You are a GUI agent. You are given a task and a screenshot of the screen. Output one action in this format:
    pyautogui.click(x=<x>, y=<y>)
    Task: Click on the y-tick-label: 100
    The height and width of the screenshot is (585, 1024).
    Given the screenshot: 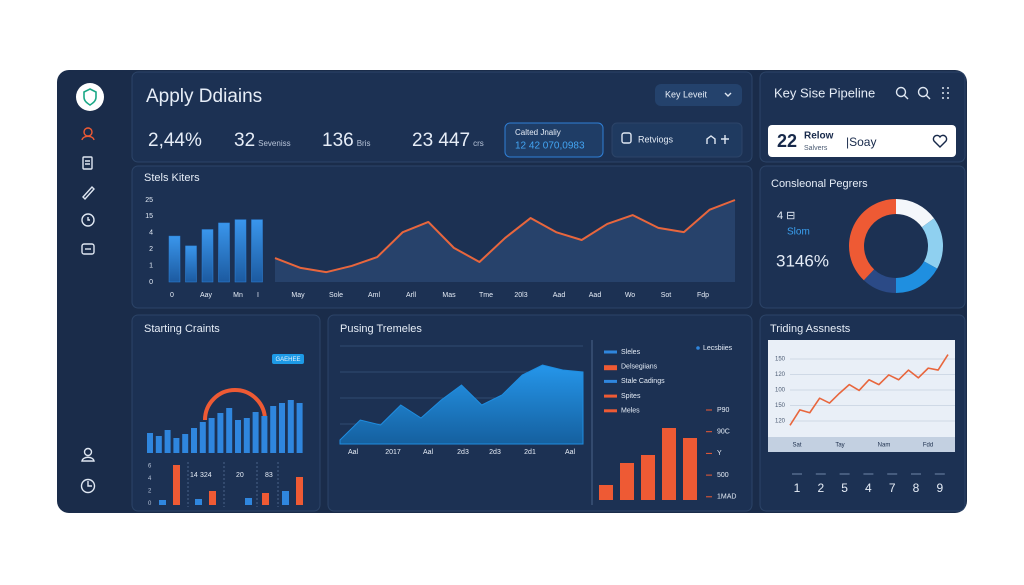 What is the action you would take?
    pyautogui.click(x=780, y=391)
    